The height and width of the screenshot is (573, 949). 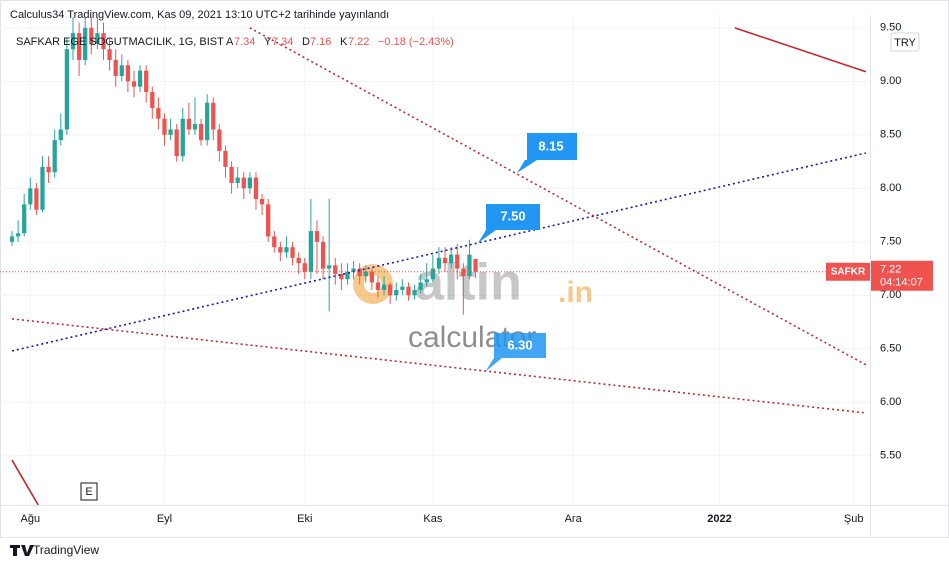 I want to click on close-value: 7.22, so click(x=358, y=42).